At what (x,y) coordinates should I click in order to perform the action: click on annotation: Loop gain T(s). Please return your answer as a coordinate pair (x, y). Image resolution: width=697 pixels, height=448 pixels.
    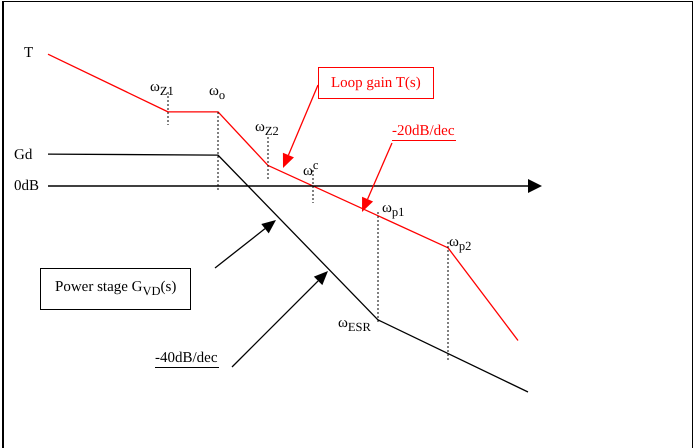
    Looking at the image, I should click on (376, 83).